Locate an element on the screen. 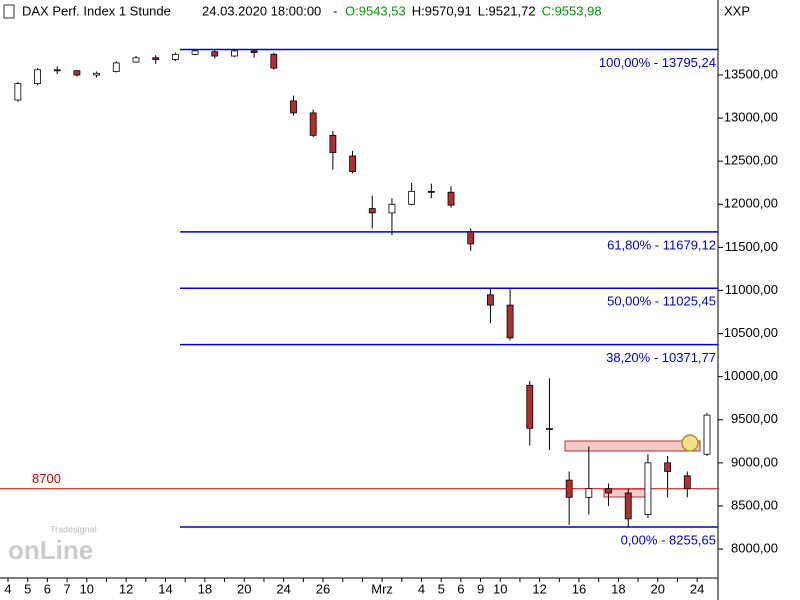  datetime: 24.03.2020 18:00:00 is located at coordinates (261, 10).